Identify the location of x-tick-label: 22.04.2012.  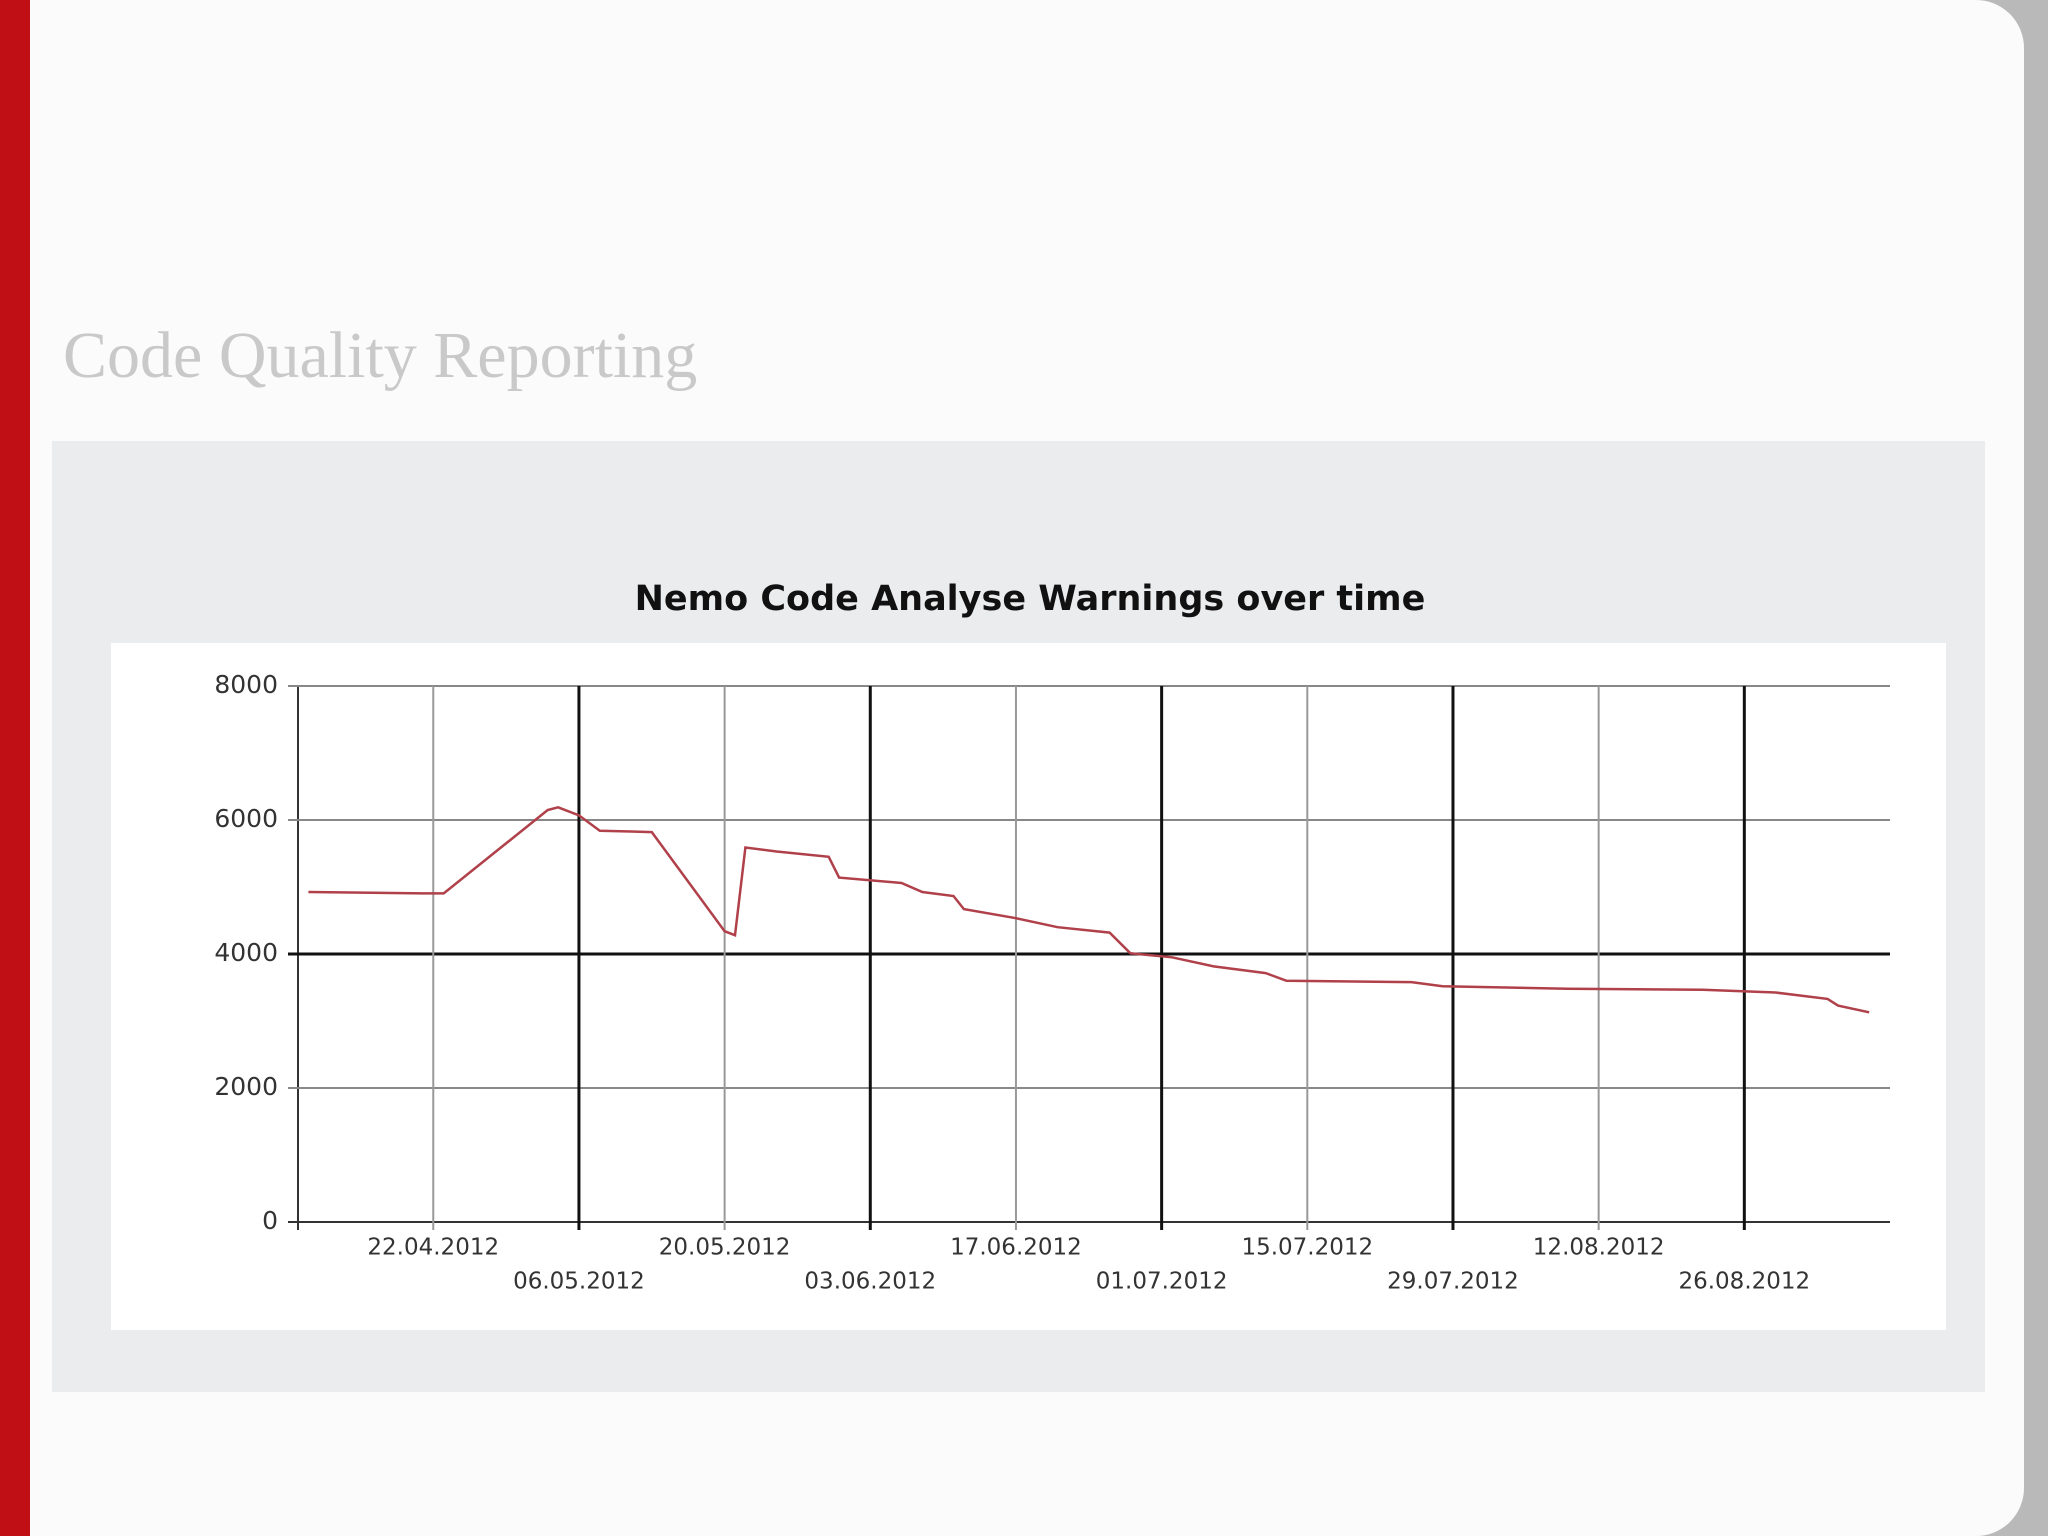
(433, 1248).